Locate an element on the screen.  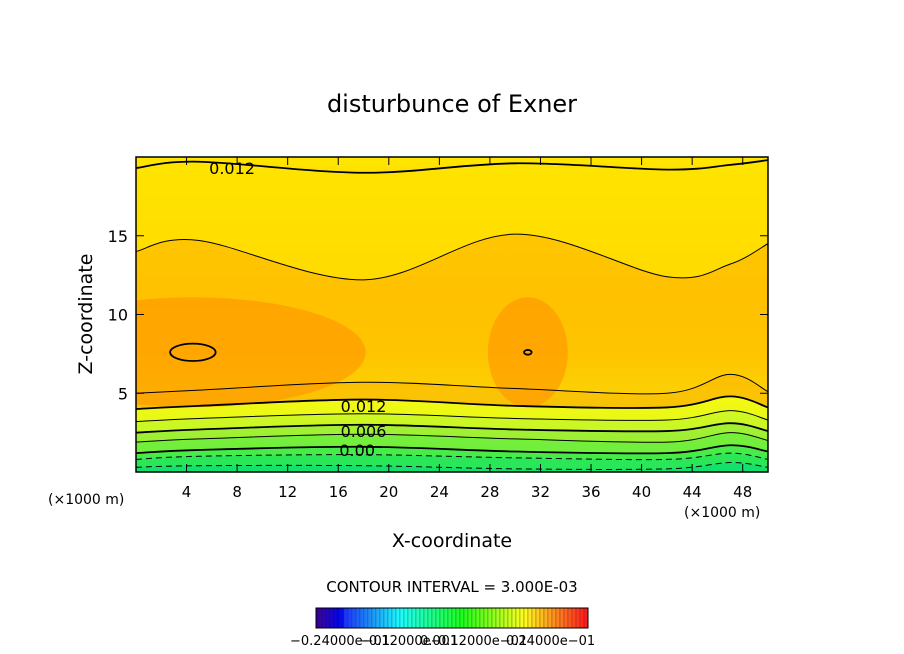
chart-title: disturbunce of Exner is located at coordinates (452, 104).